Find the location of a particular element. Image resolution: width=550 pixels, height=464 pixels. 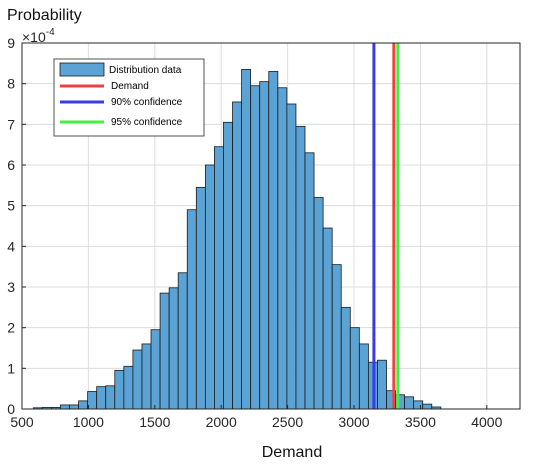

x-tick-label: 3500 is located at coordinates (420, 422).